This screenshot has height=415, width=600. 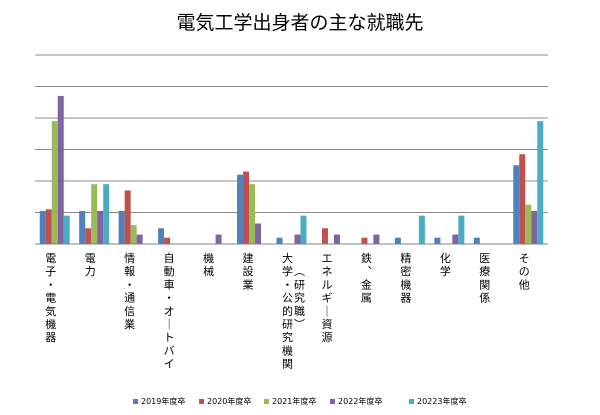 I want to click on category-label: 電子・電気機器, so click(x=50, y=298).